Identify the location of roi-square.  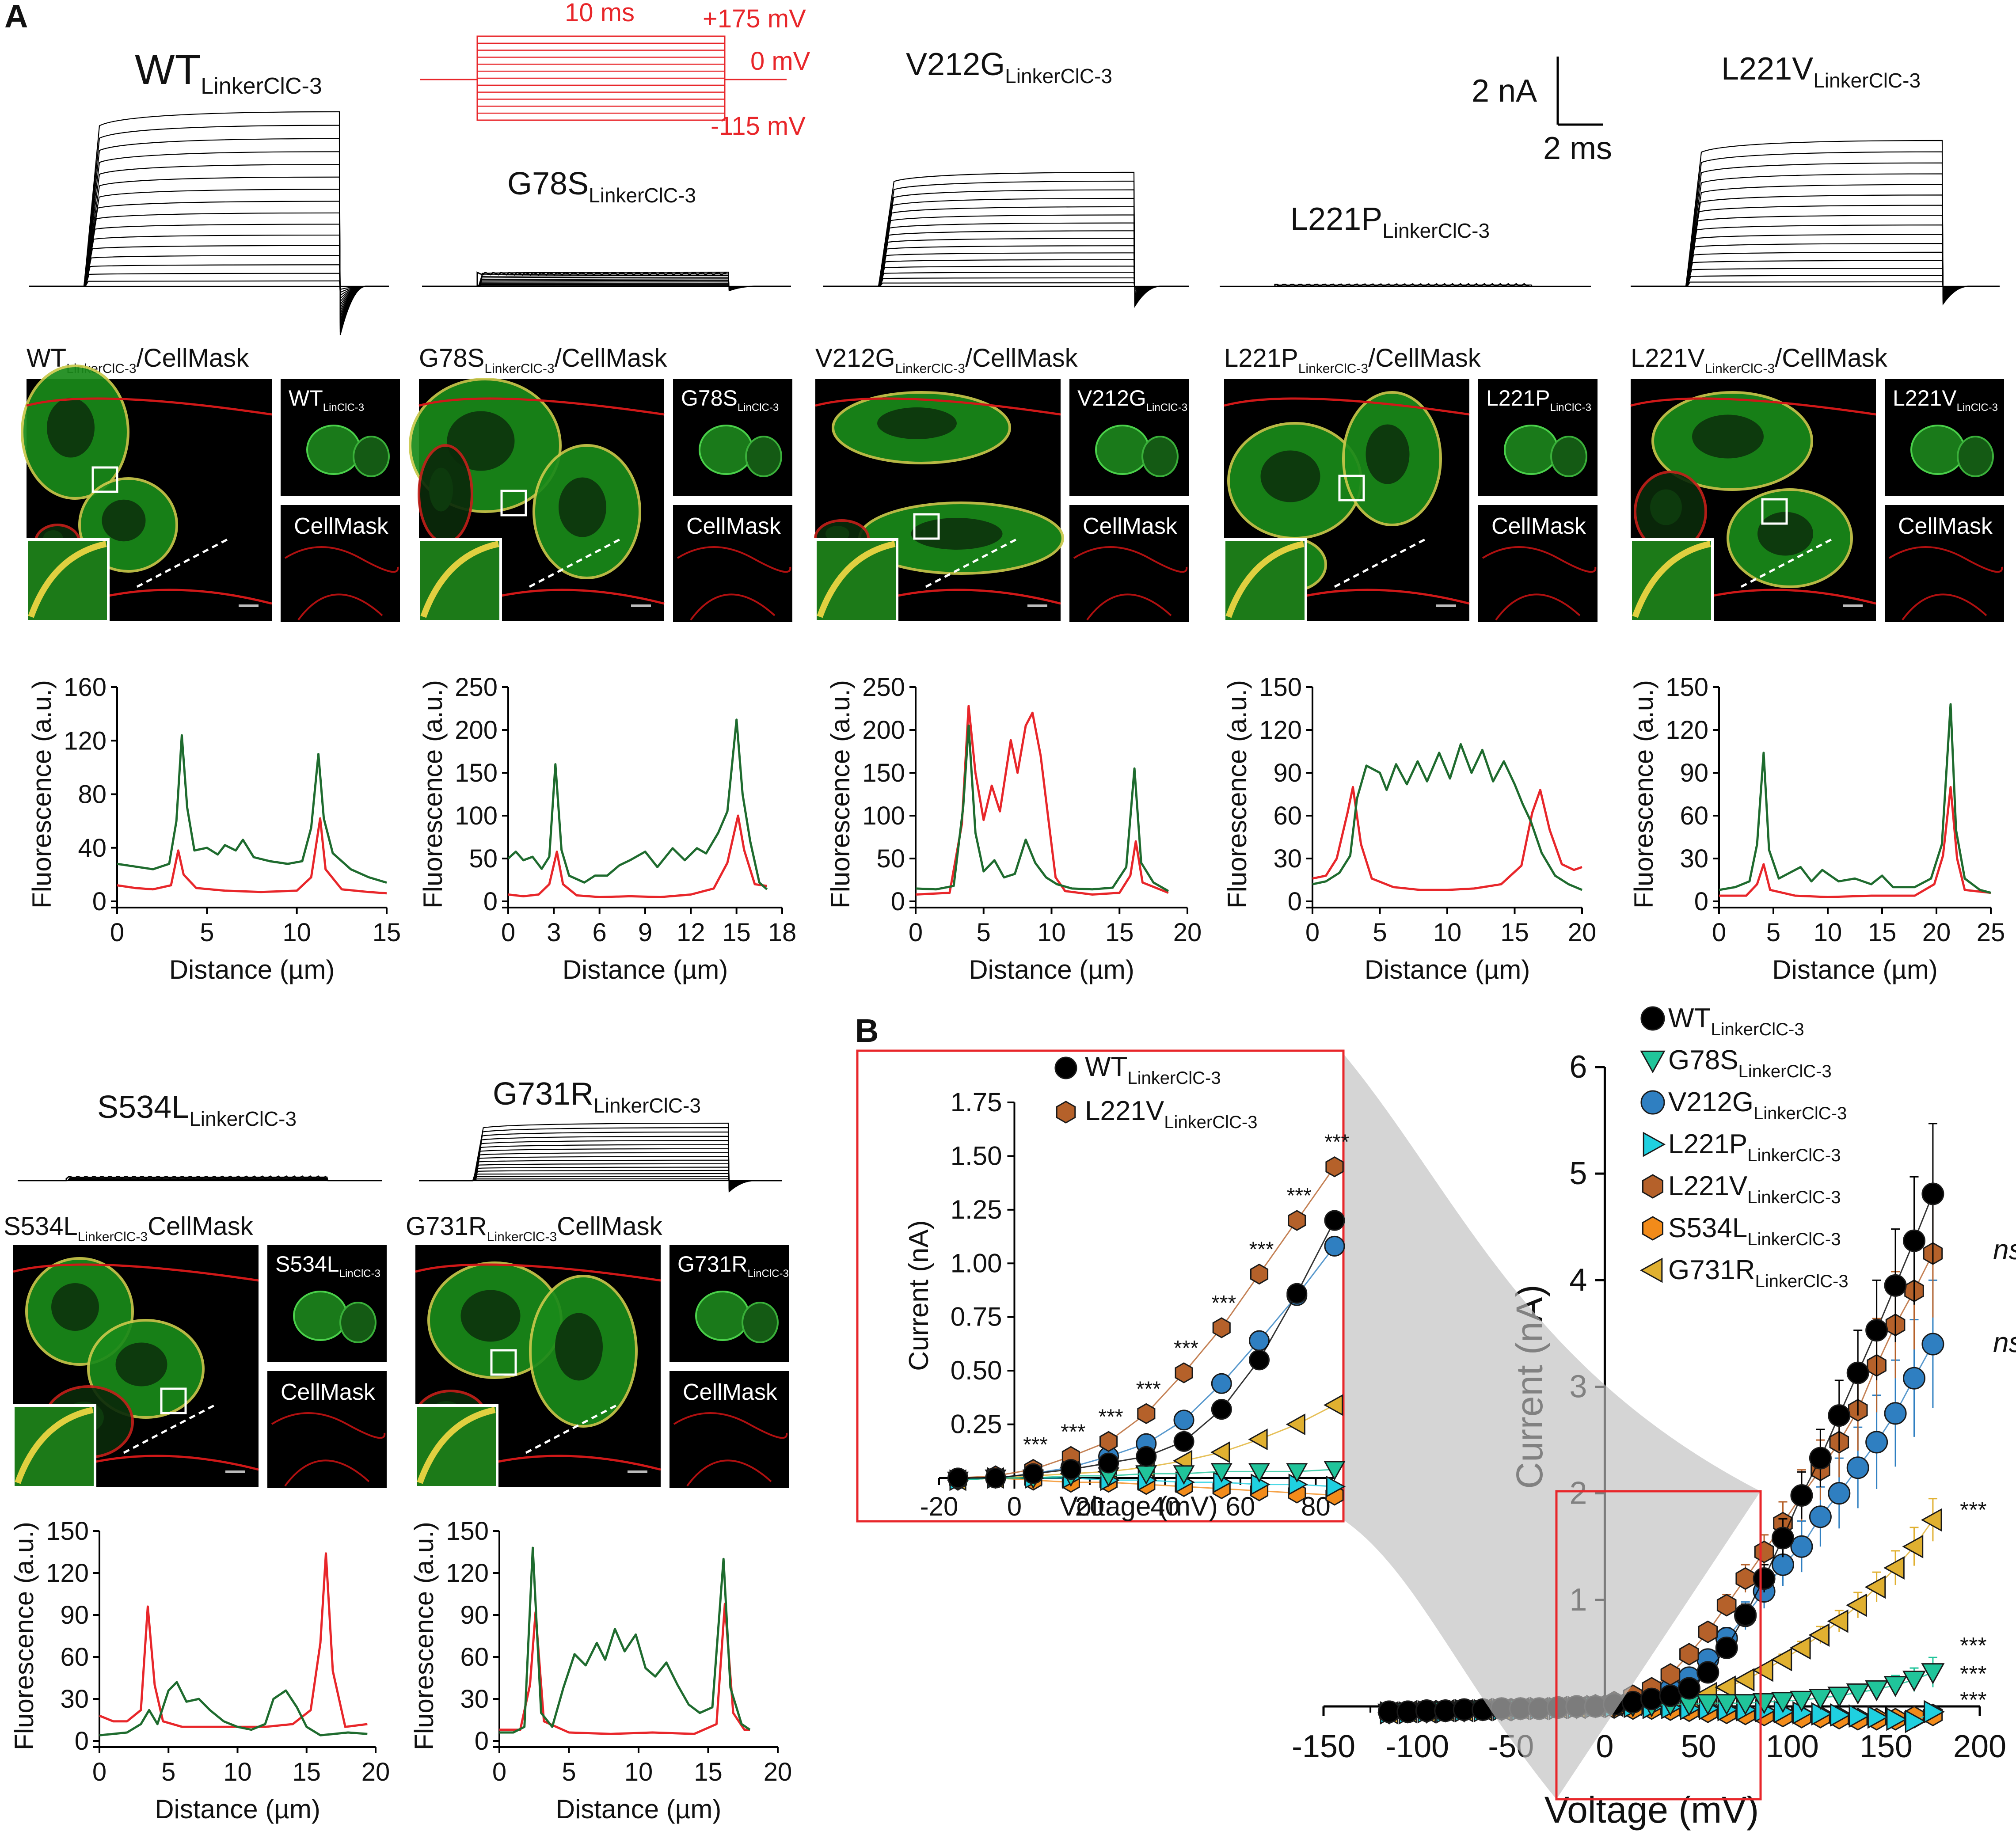
(174, 1400).